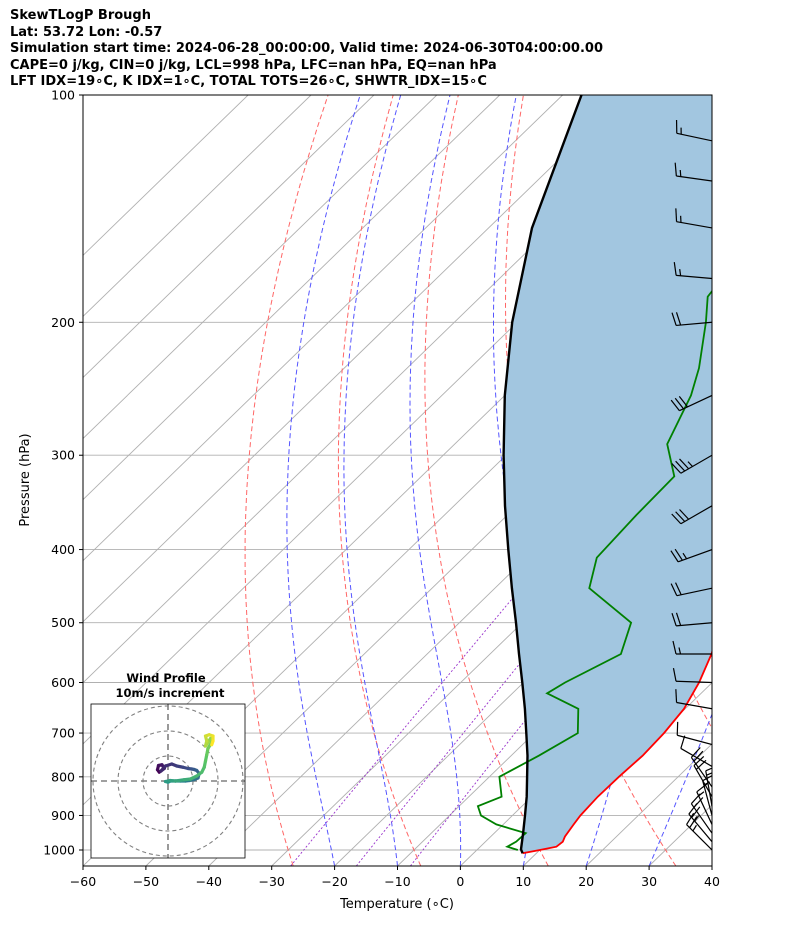  Describe the element at coordinates (63, 455) in the screenshot. I see `y-tick-label: 300` at that location.